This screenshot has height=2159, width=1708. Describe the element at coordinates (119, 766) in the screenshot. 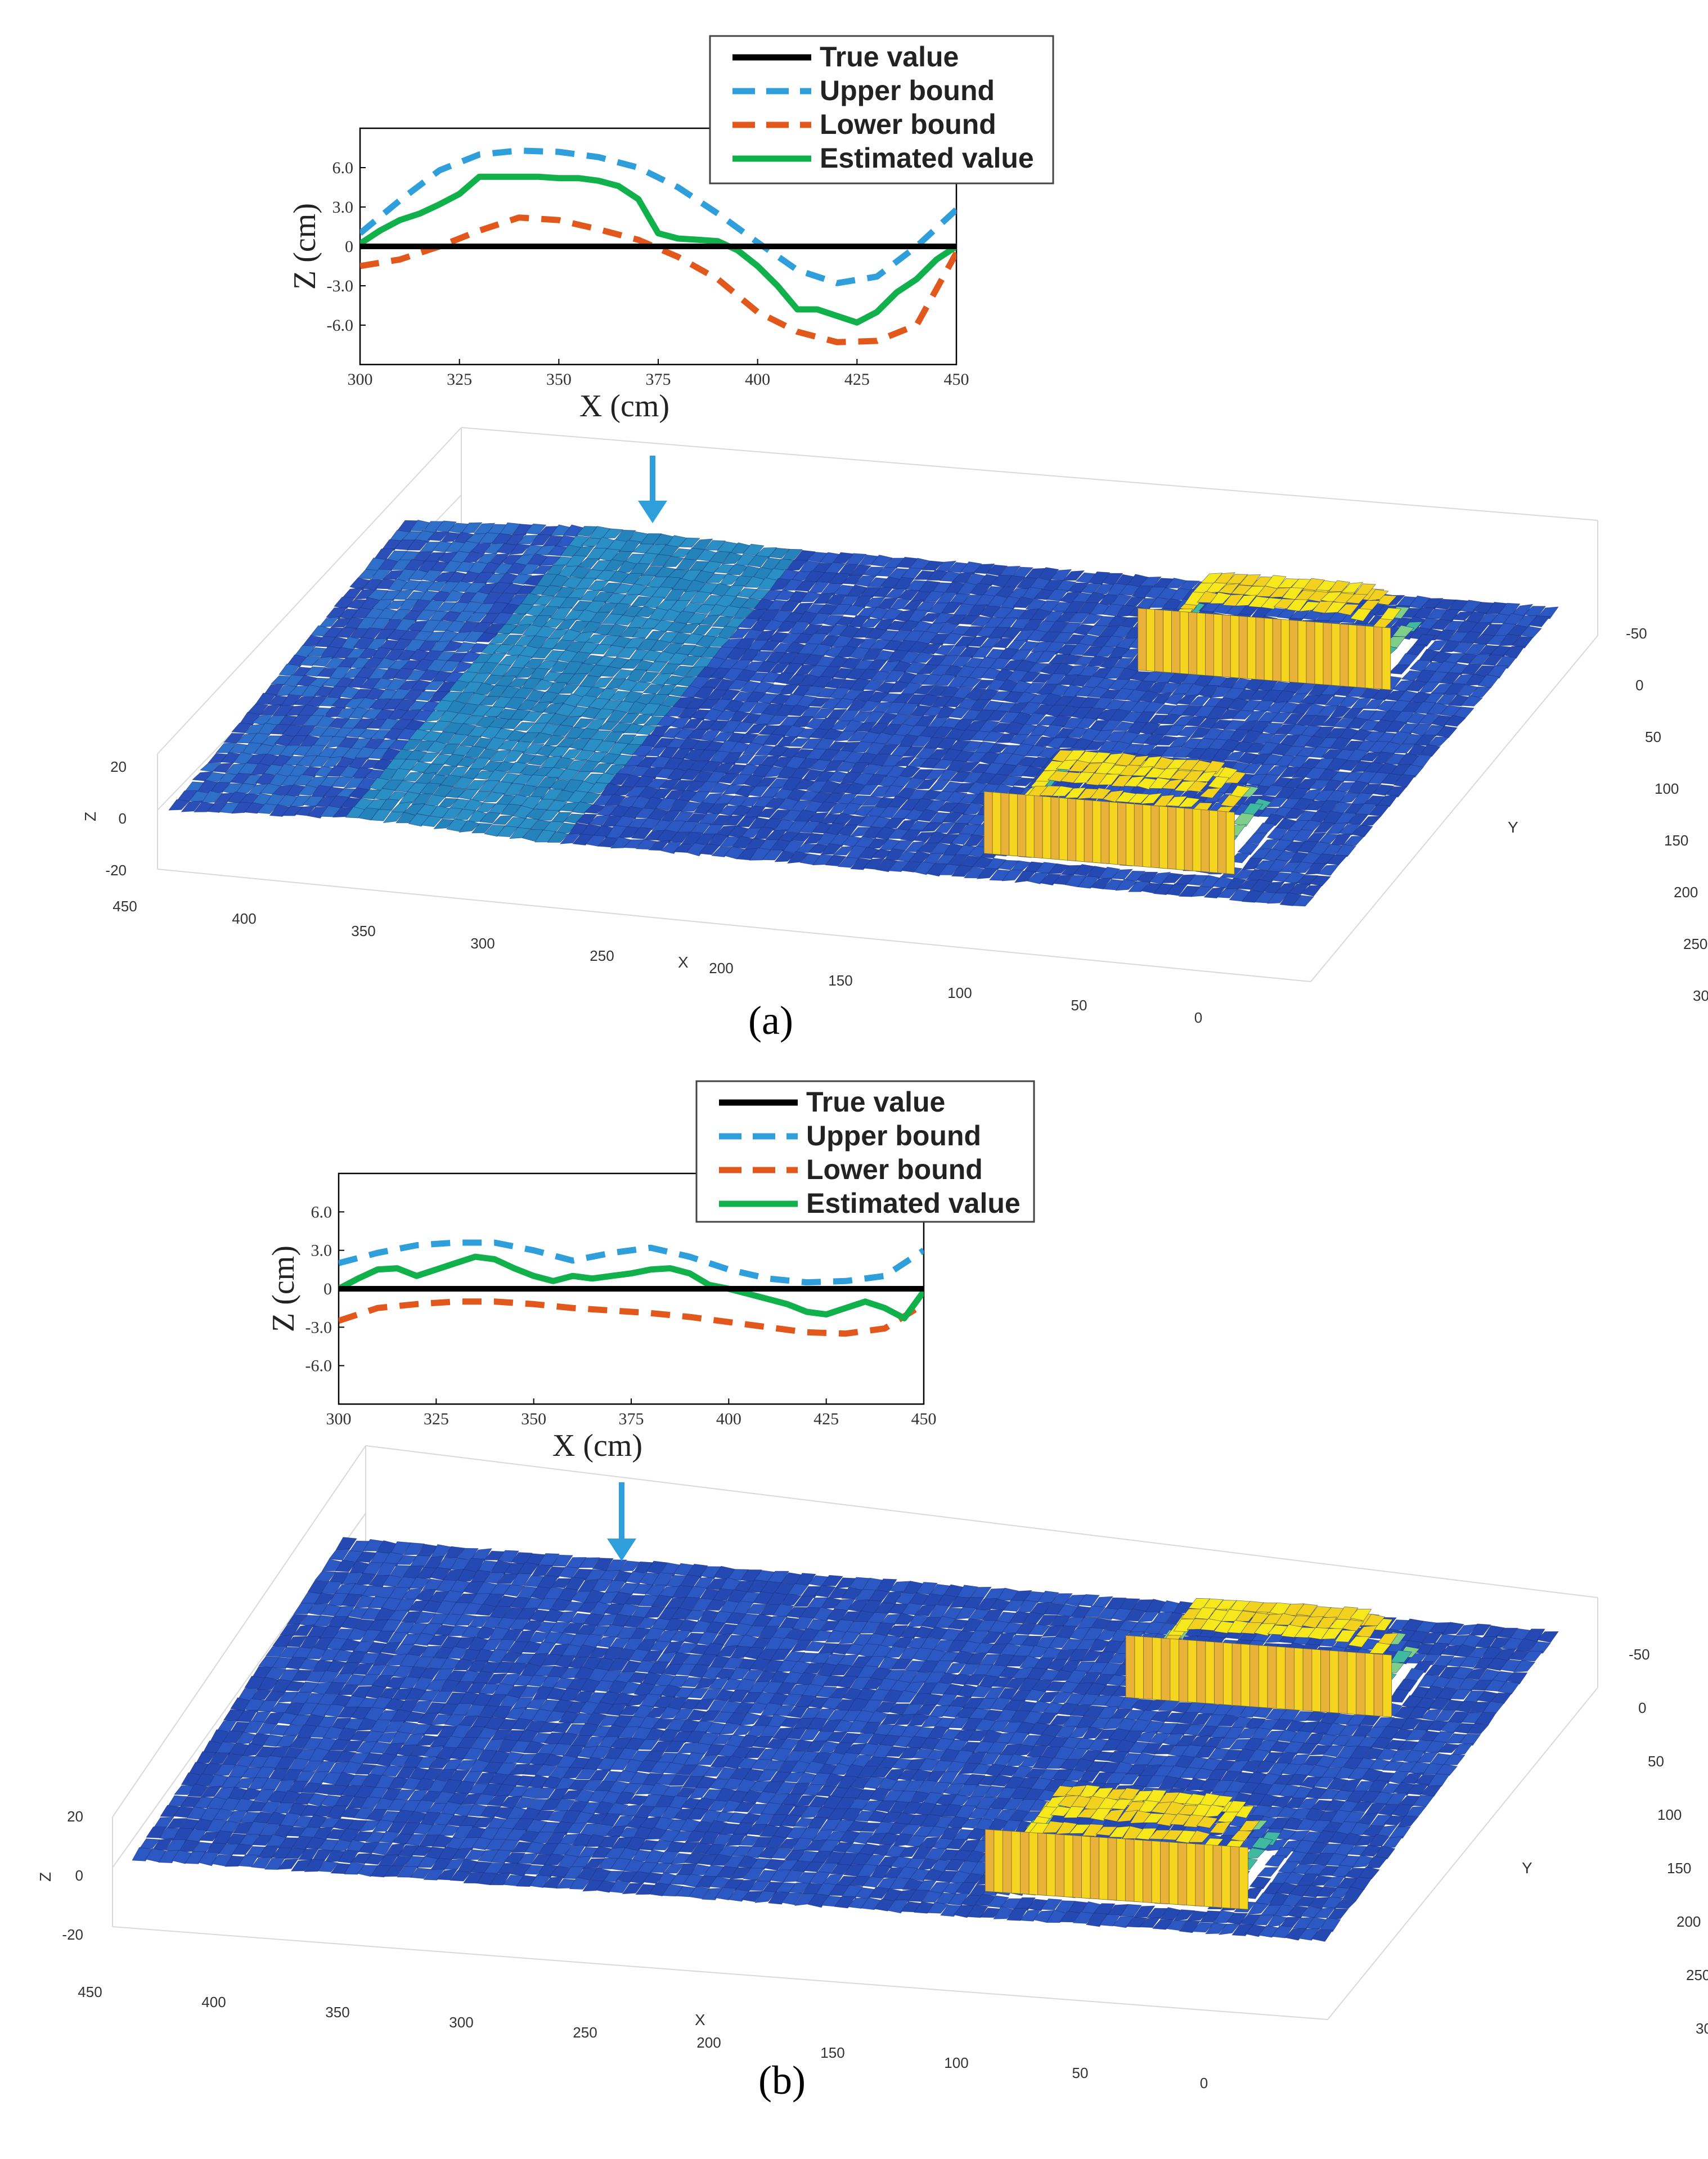

I see `z-tick-label: 20` at that location.